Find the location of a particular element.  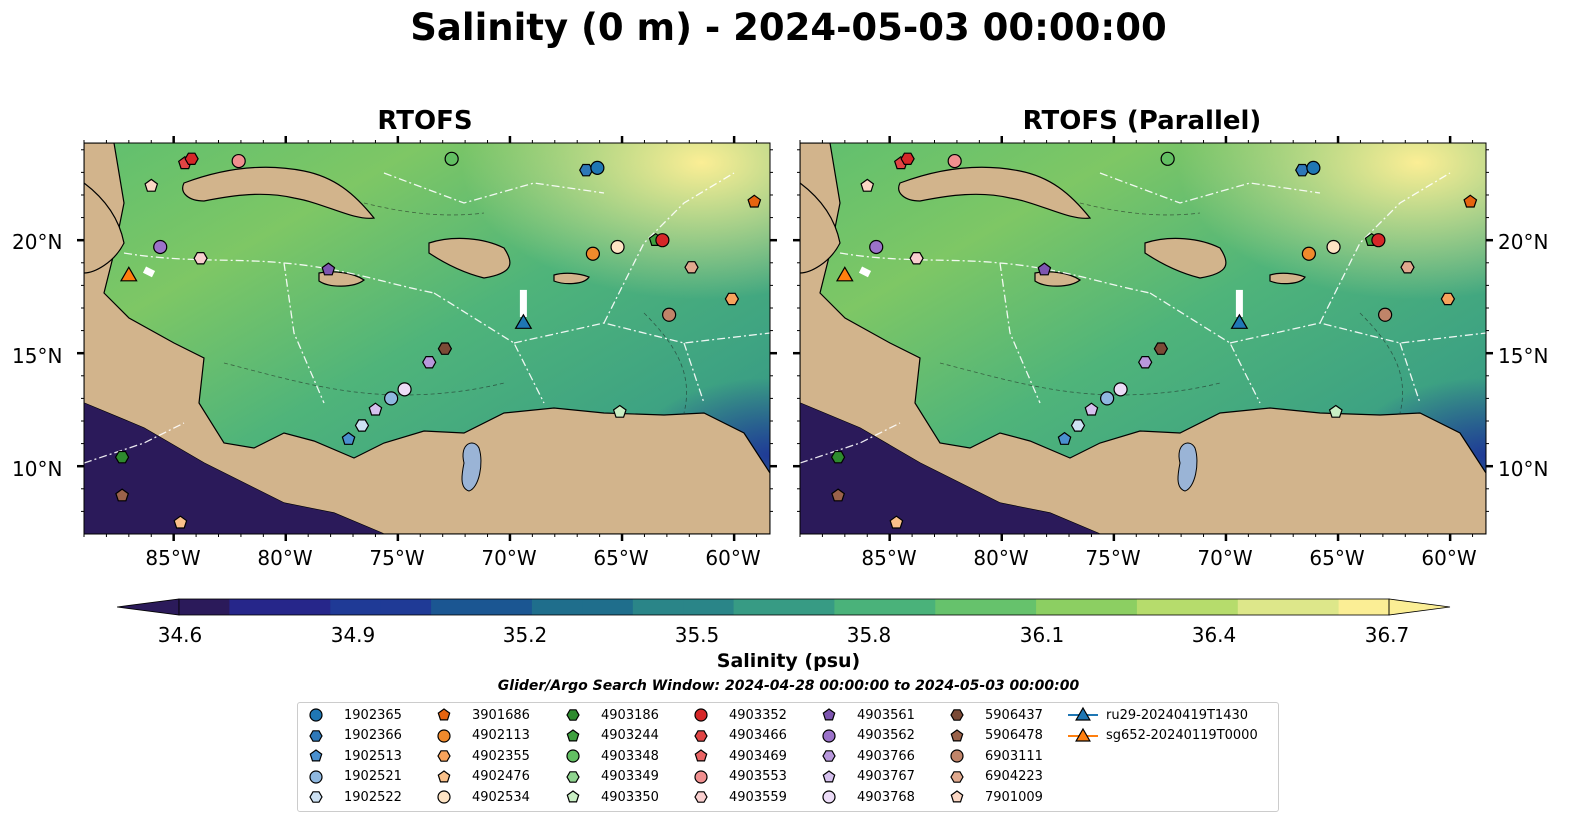

legend-item: 4903466 is located at coordinates (740, 736).